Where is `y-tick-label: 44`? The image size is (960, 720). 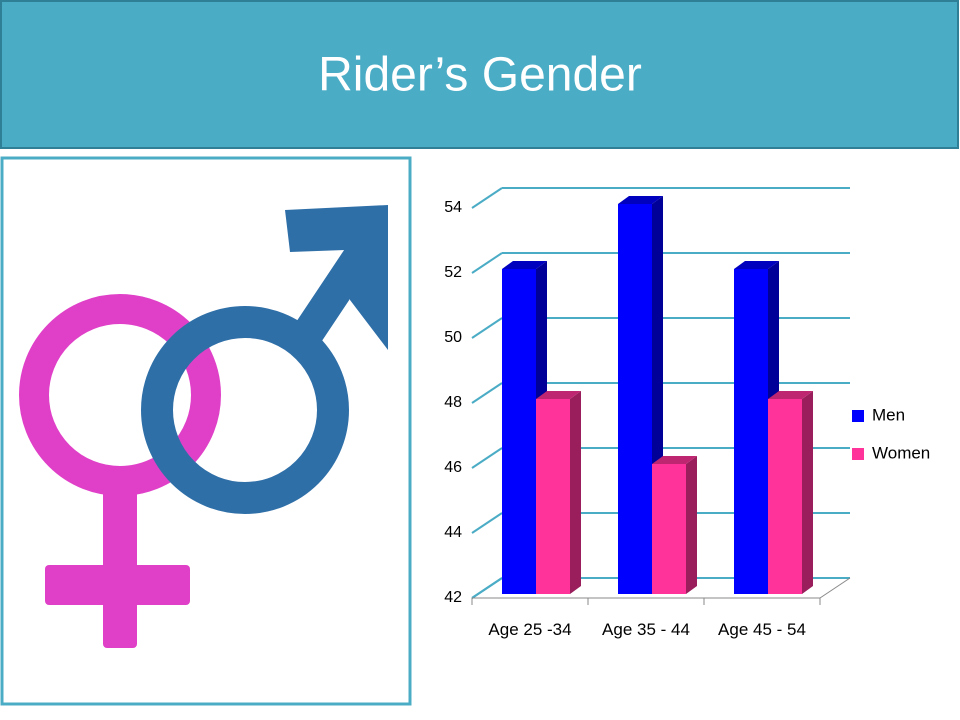 y-tick-label: 44 is located at coordinates (453, 532).